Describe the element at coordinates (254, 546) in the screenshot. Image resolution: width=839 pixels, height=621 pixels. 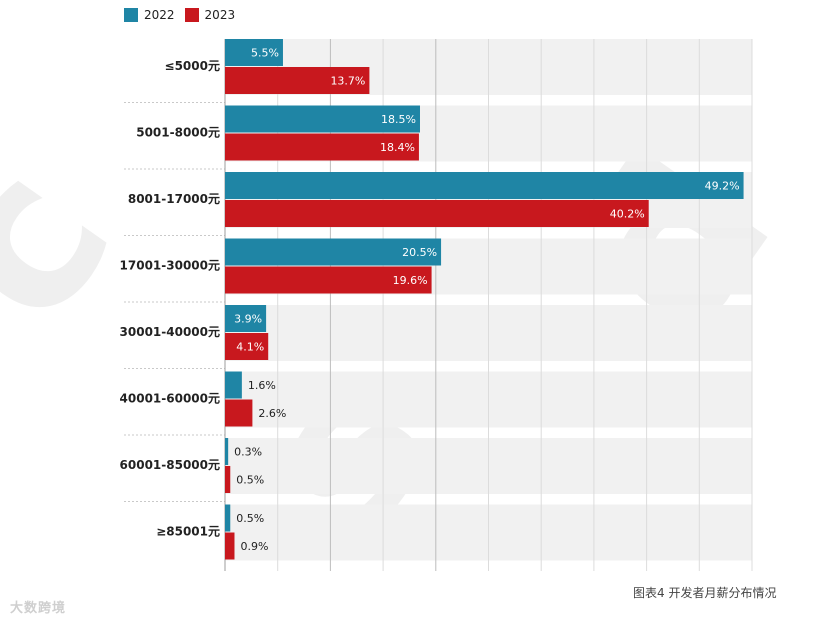
I see `data-label-2023: 0.9%` at that location.